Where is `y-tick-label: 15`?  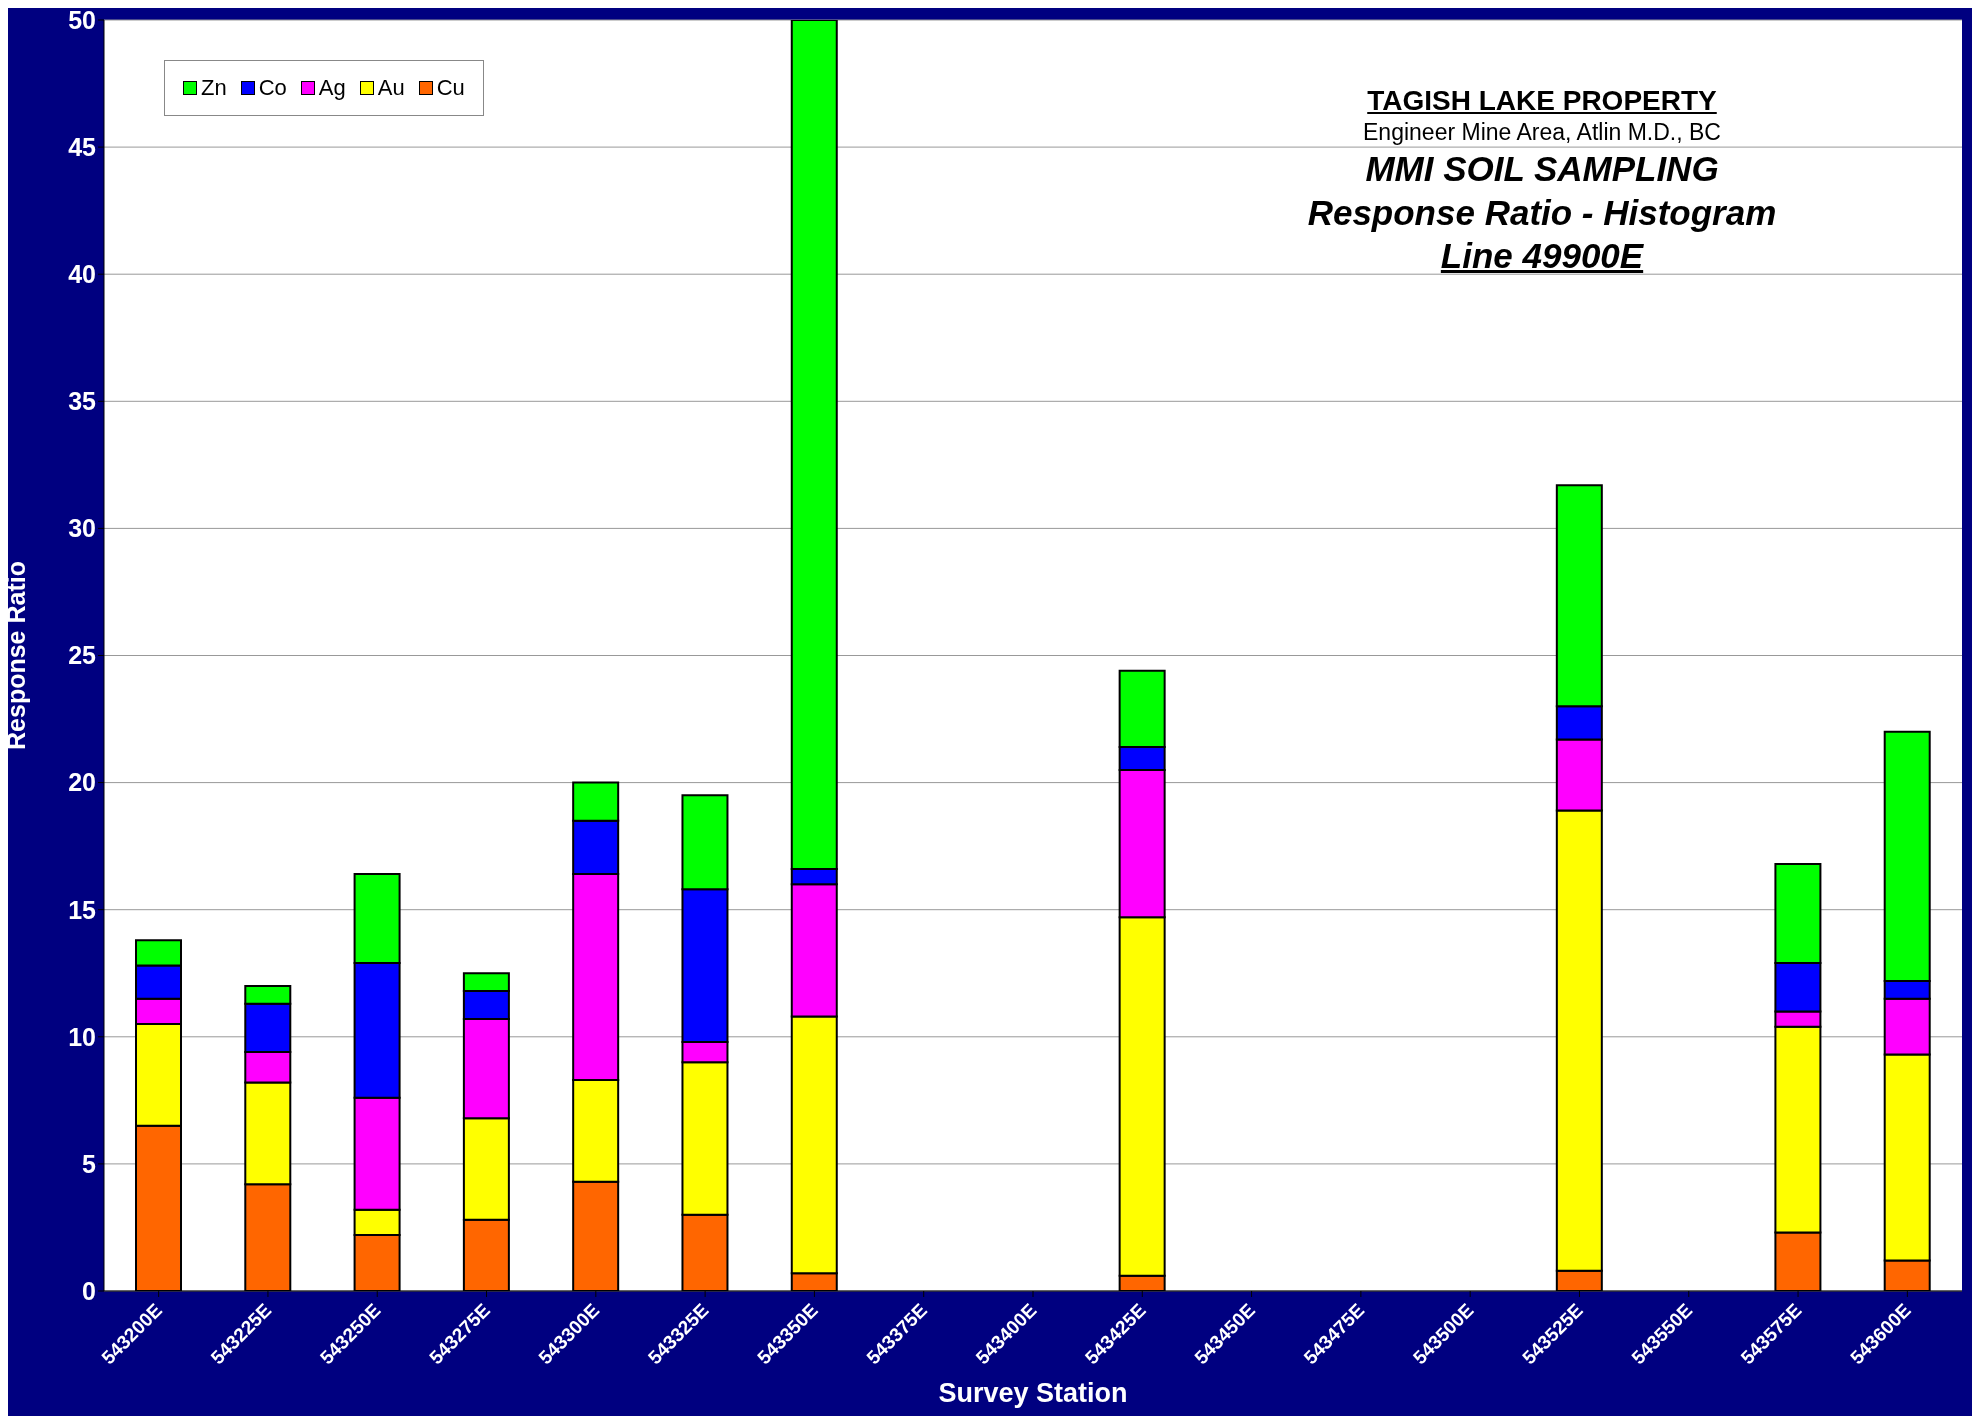 y-tick-label: 15 is located at coordinates (82, 909).